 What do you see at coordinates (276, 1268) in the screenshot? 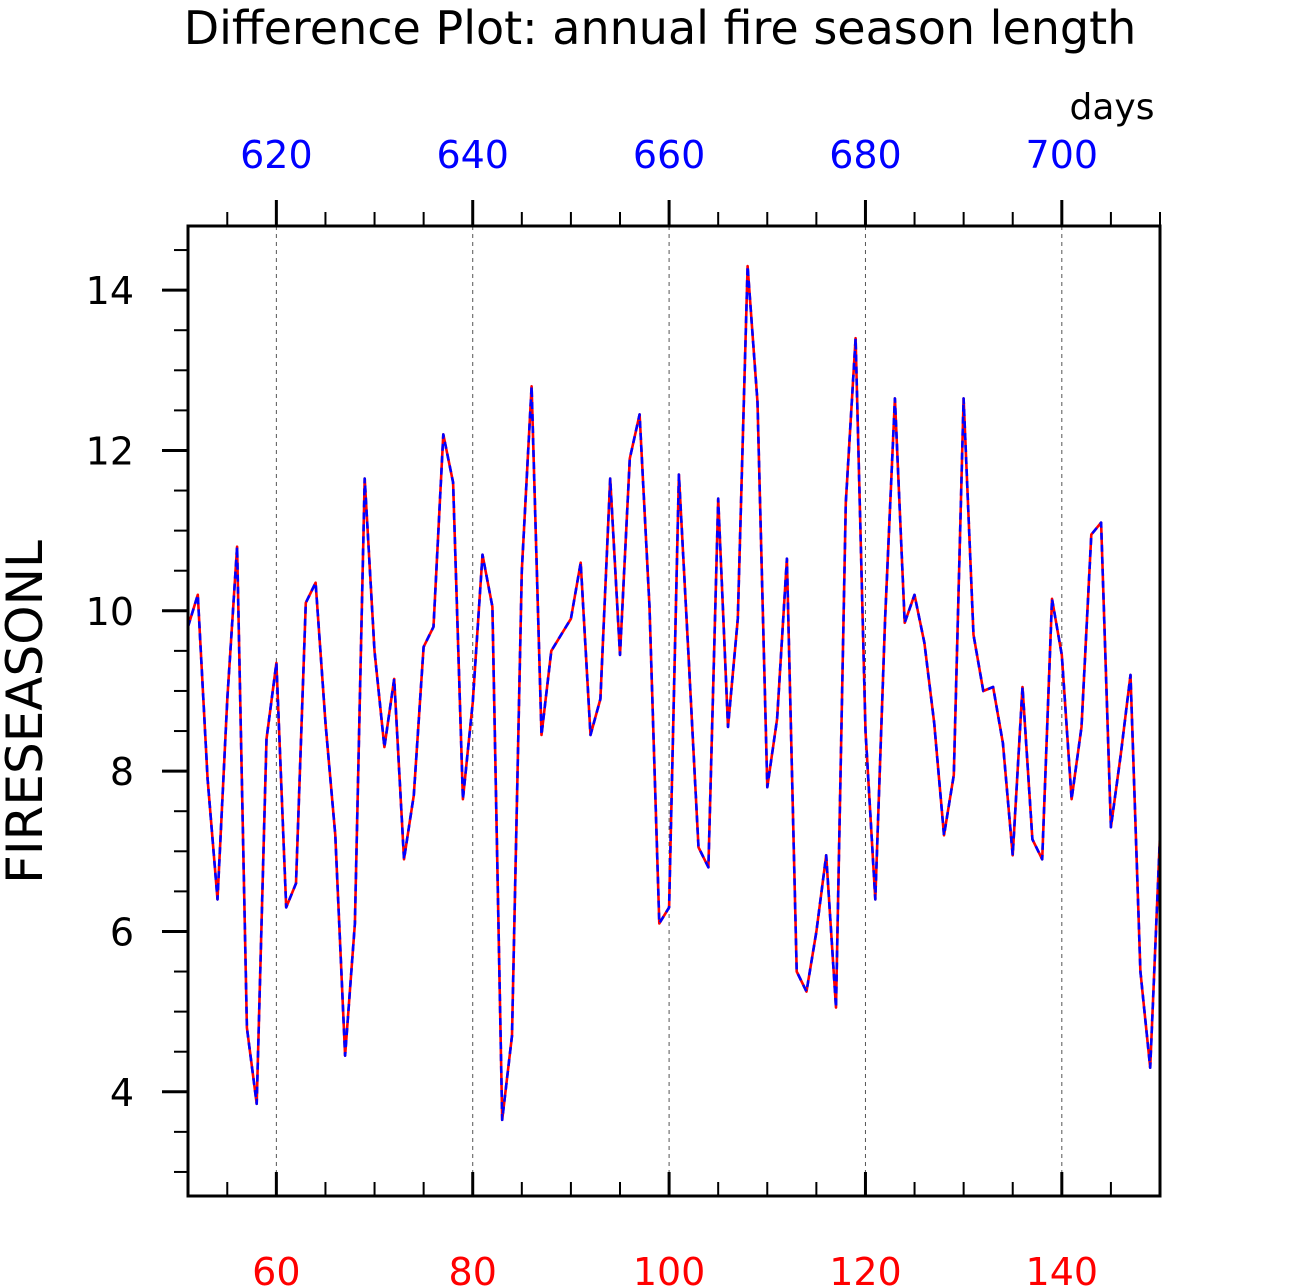
I see `x-tick-label-bottom: 60` at bounding box center [276, 1268].